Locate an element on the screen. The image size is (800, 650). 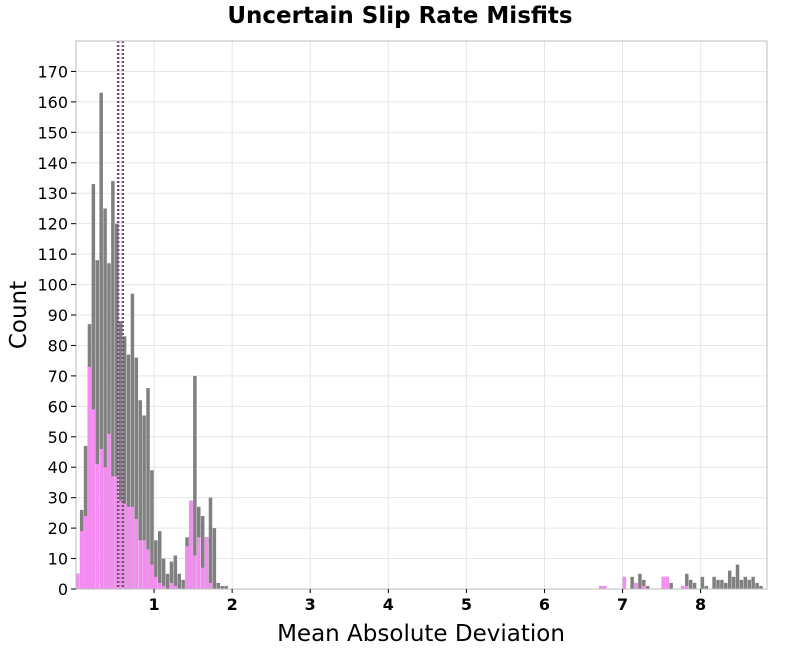
y-tick-label: 140 is located at coordinates (52, 163).